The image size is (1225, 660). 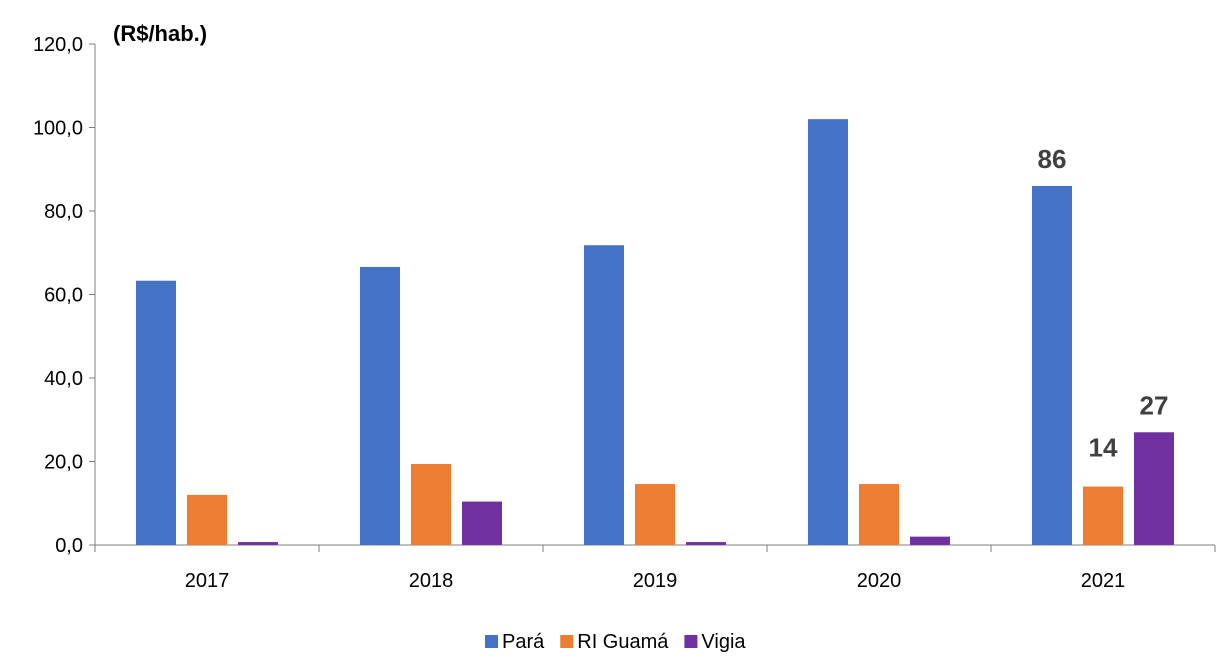 What do you see at coordinates (431, 581) in the screenshot?
I see `x-tick-label: 2018` at bounding box center [431, 581].